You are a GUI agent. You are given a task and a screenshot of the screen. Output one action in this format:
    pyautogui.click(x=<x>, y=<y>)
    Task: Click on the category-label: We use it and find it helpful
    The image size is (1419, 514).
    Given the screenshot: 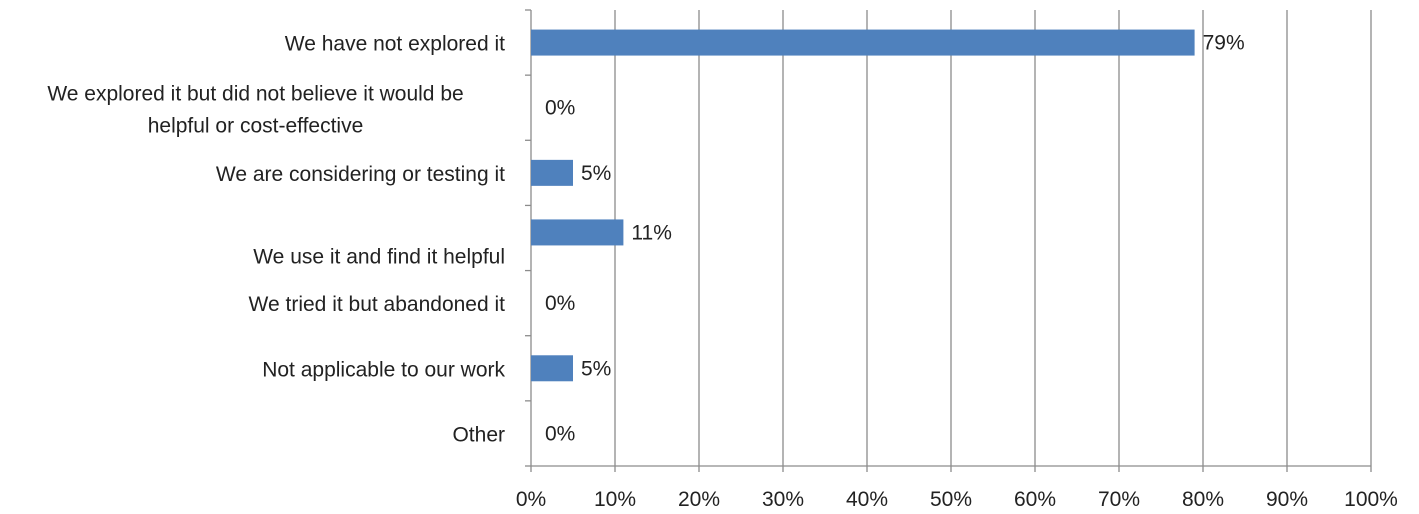 What is the action you would take?
    pyautogui.click(x=379, y=256)
    